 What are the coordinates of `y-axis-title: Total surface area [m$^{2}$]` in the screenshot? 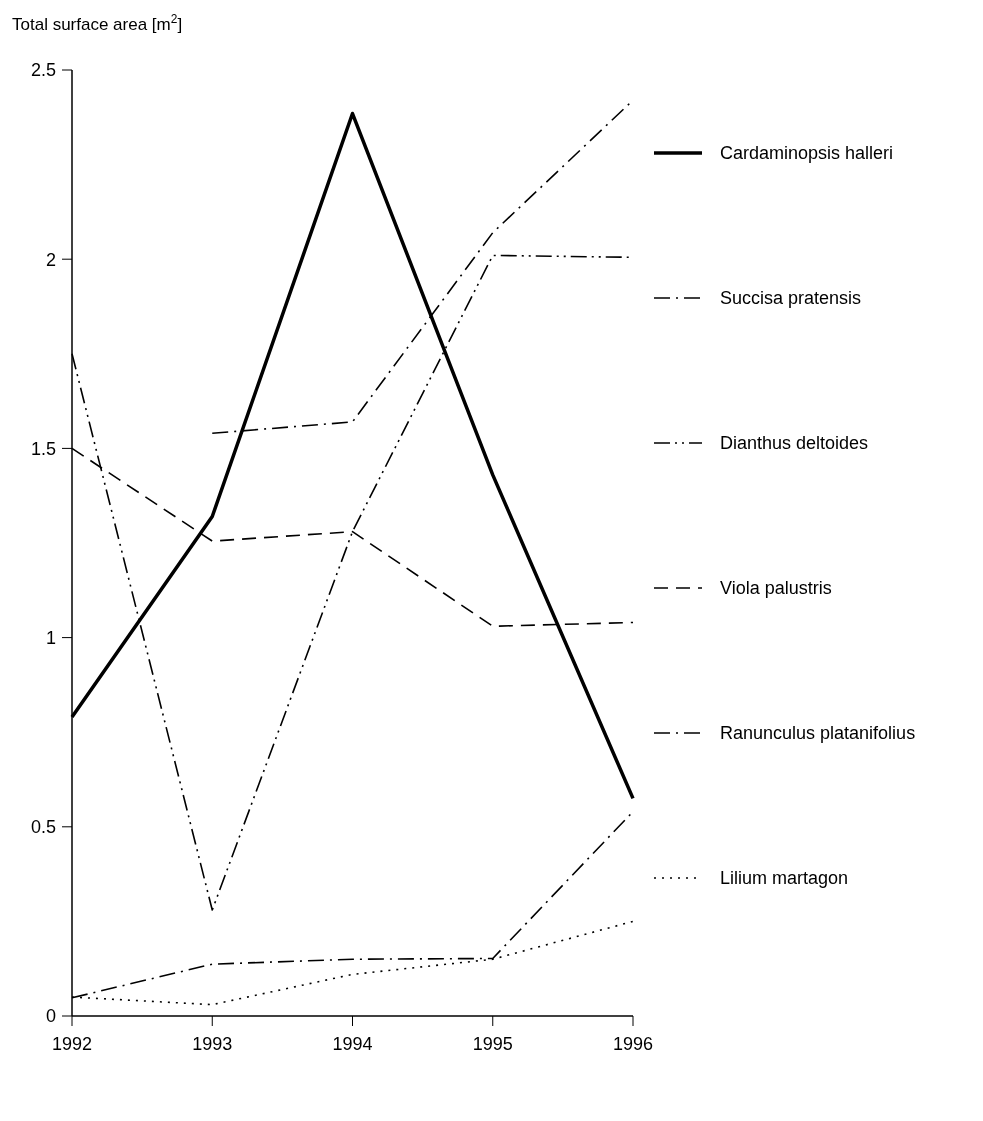 It's located at (97, 23).